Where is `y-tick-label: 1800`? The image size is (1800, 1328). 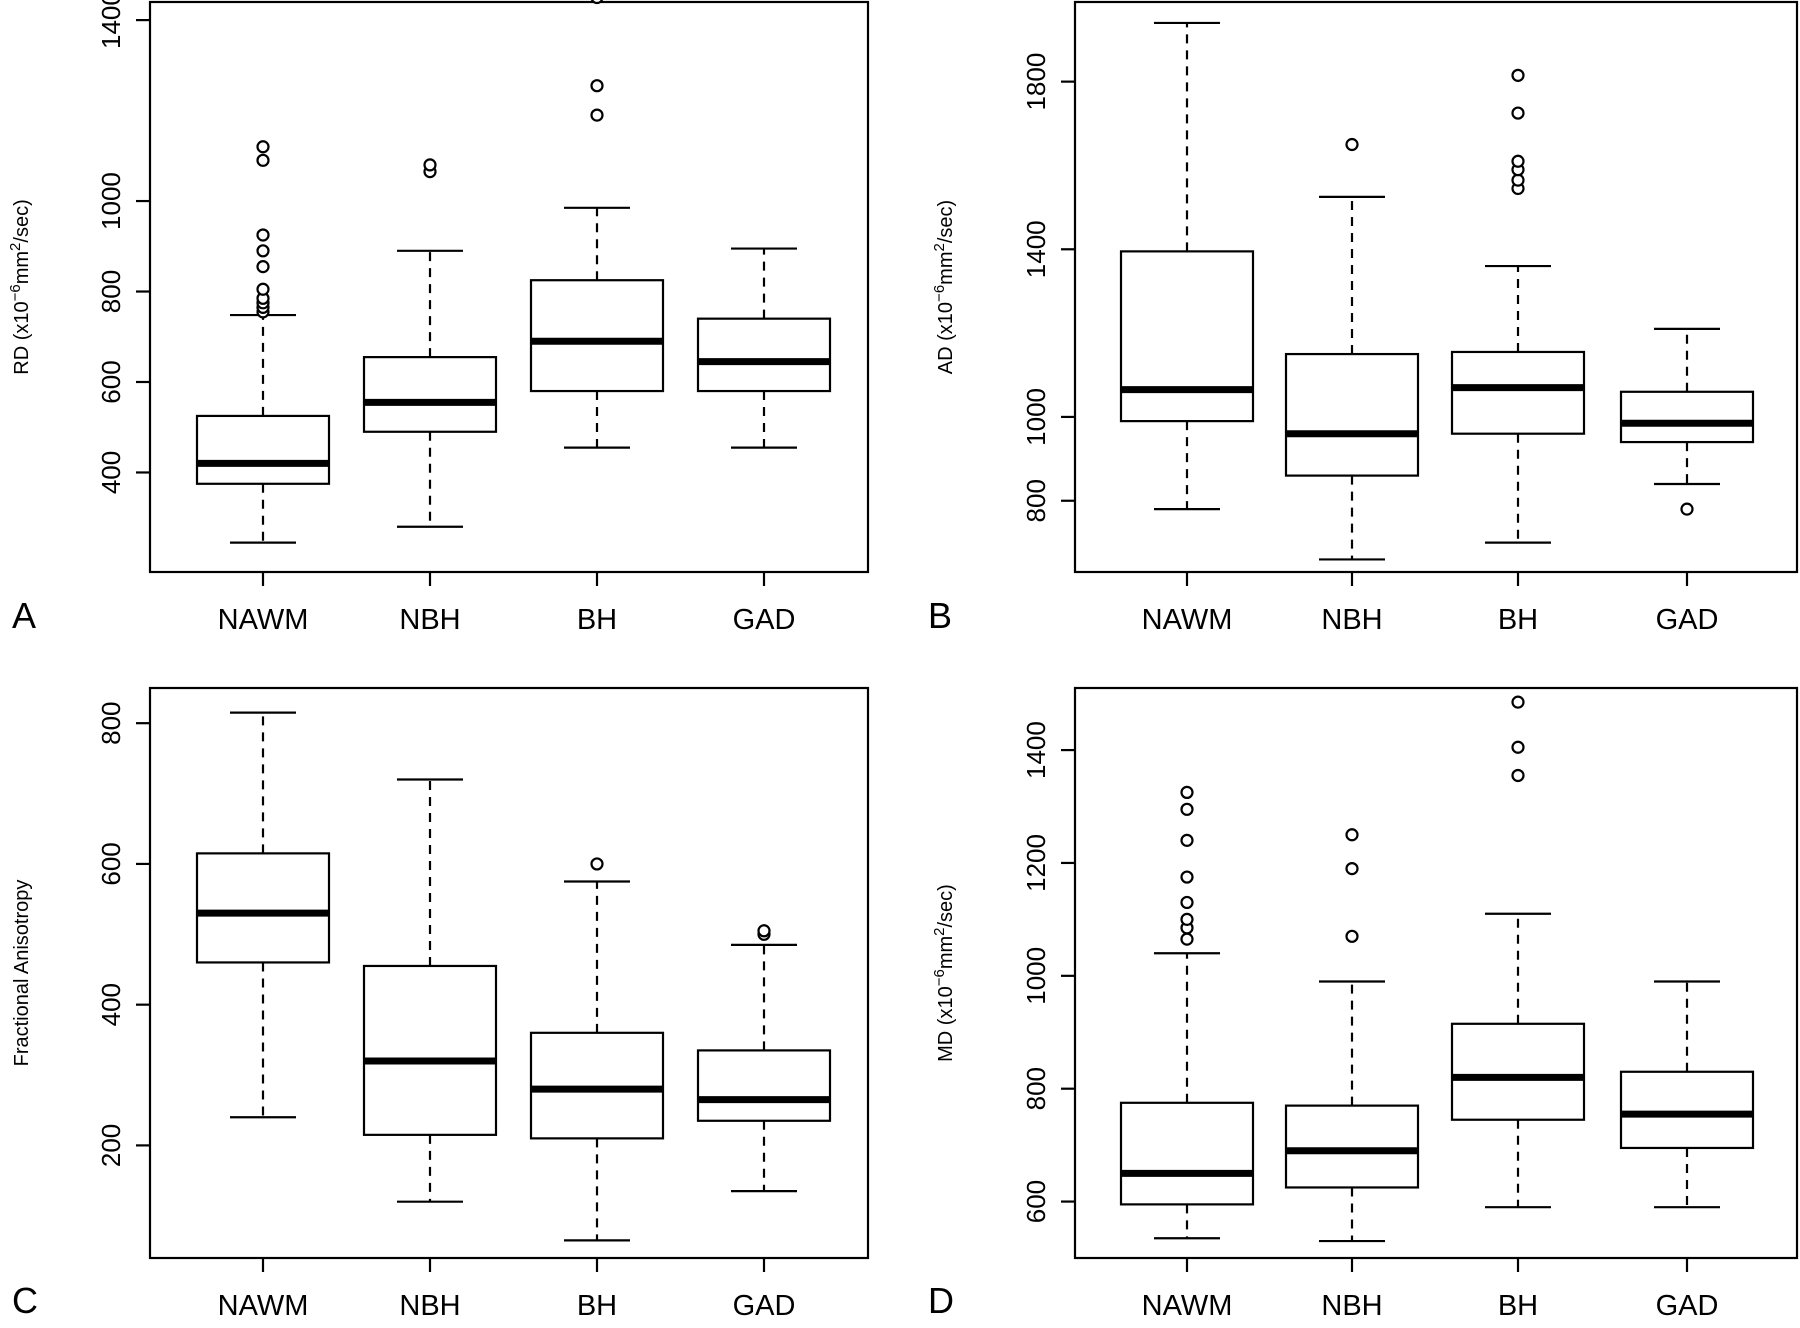 y-tick-label: 1800 is located at coordinates (1036, 82).